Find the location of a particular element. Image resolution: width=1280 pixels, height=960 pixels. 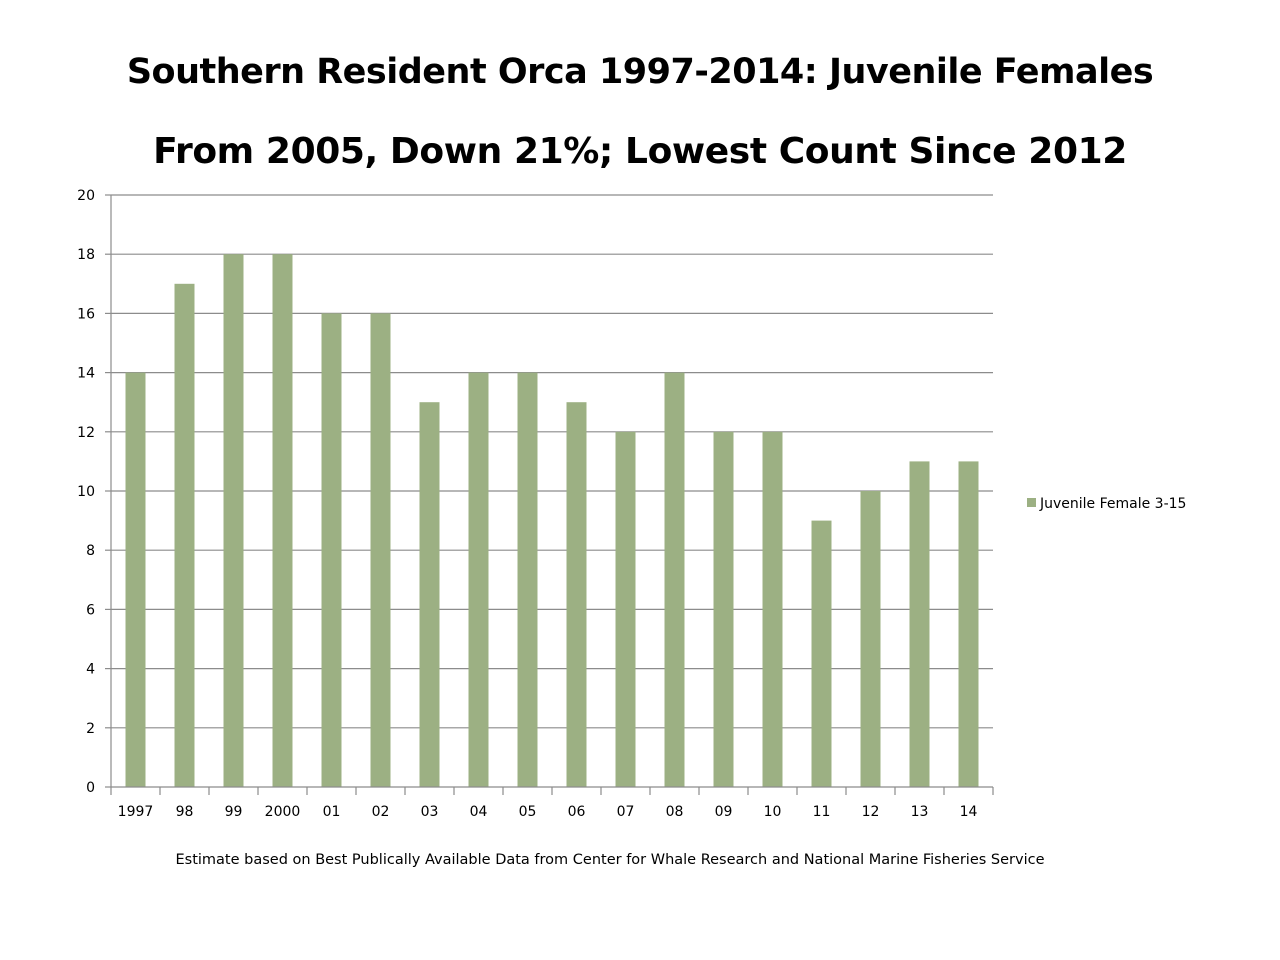

y-tick-label: 16 is located at coordinates (86, 314).